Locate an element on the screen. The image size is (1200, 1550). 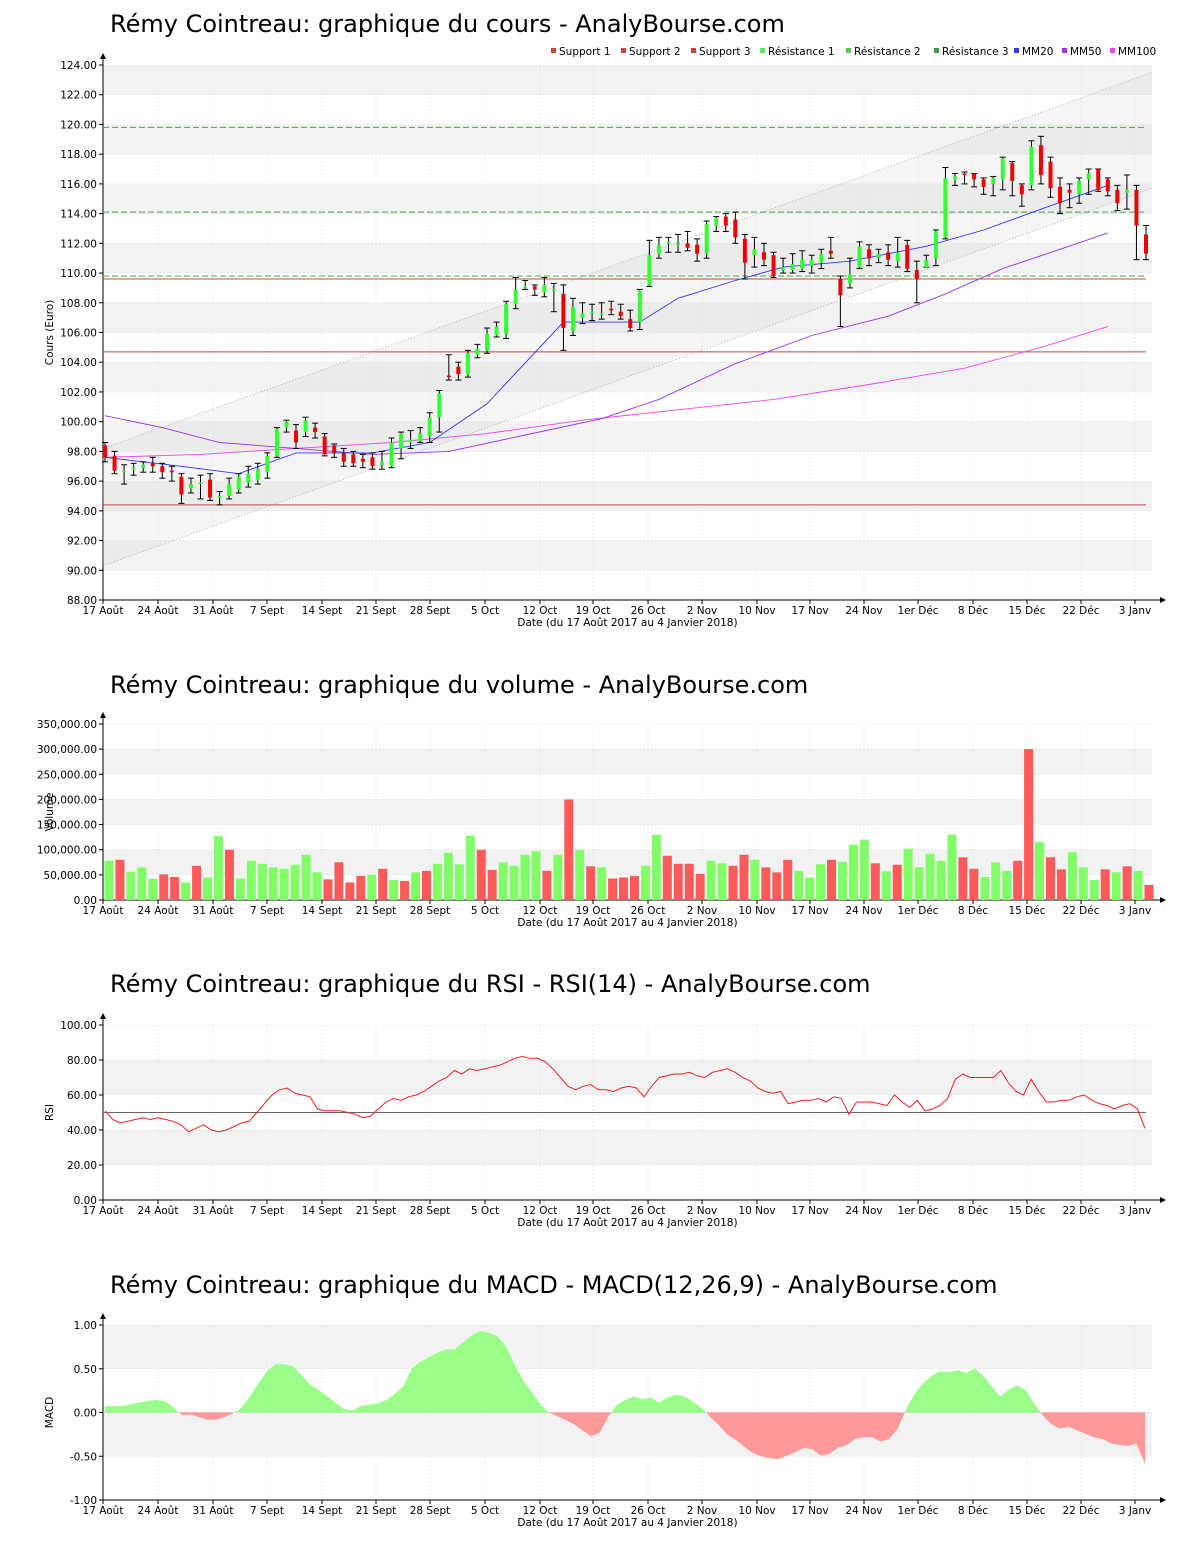
legend-label: MM20 is located at coordinates (1037, 52).